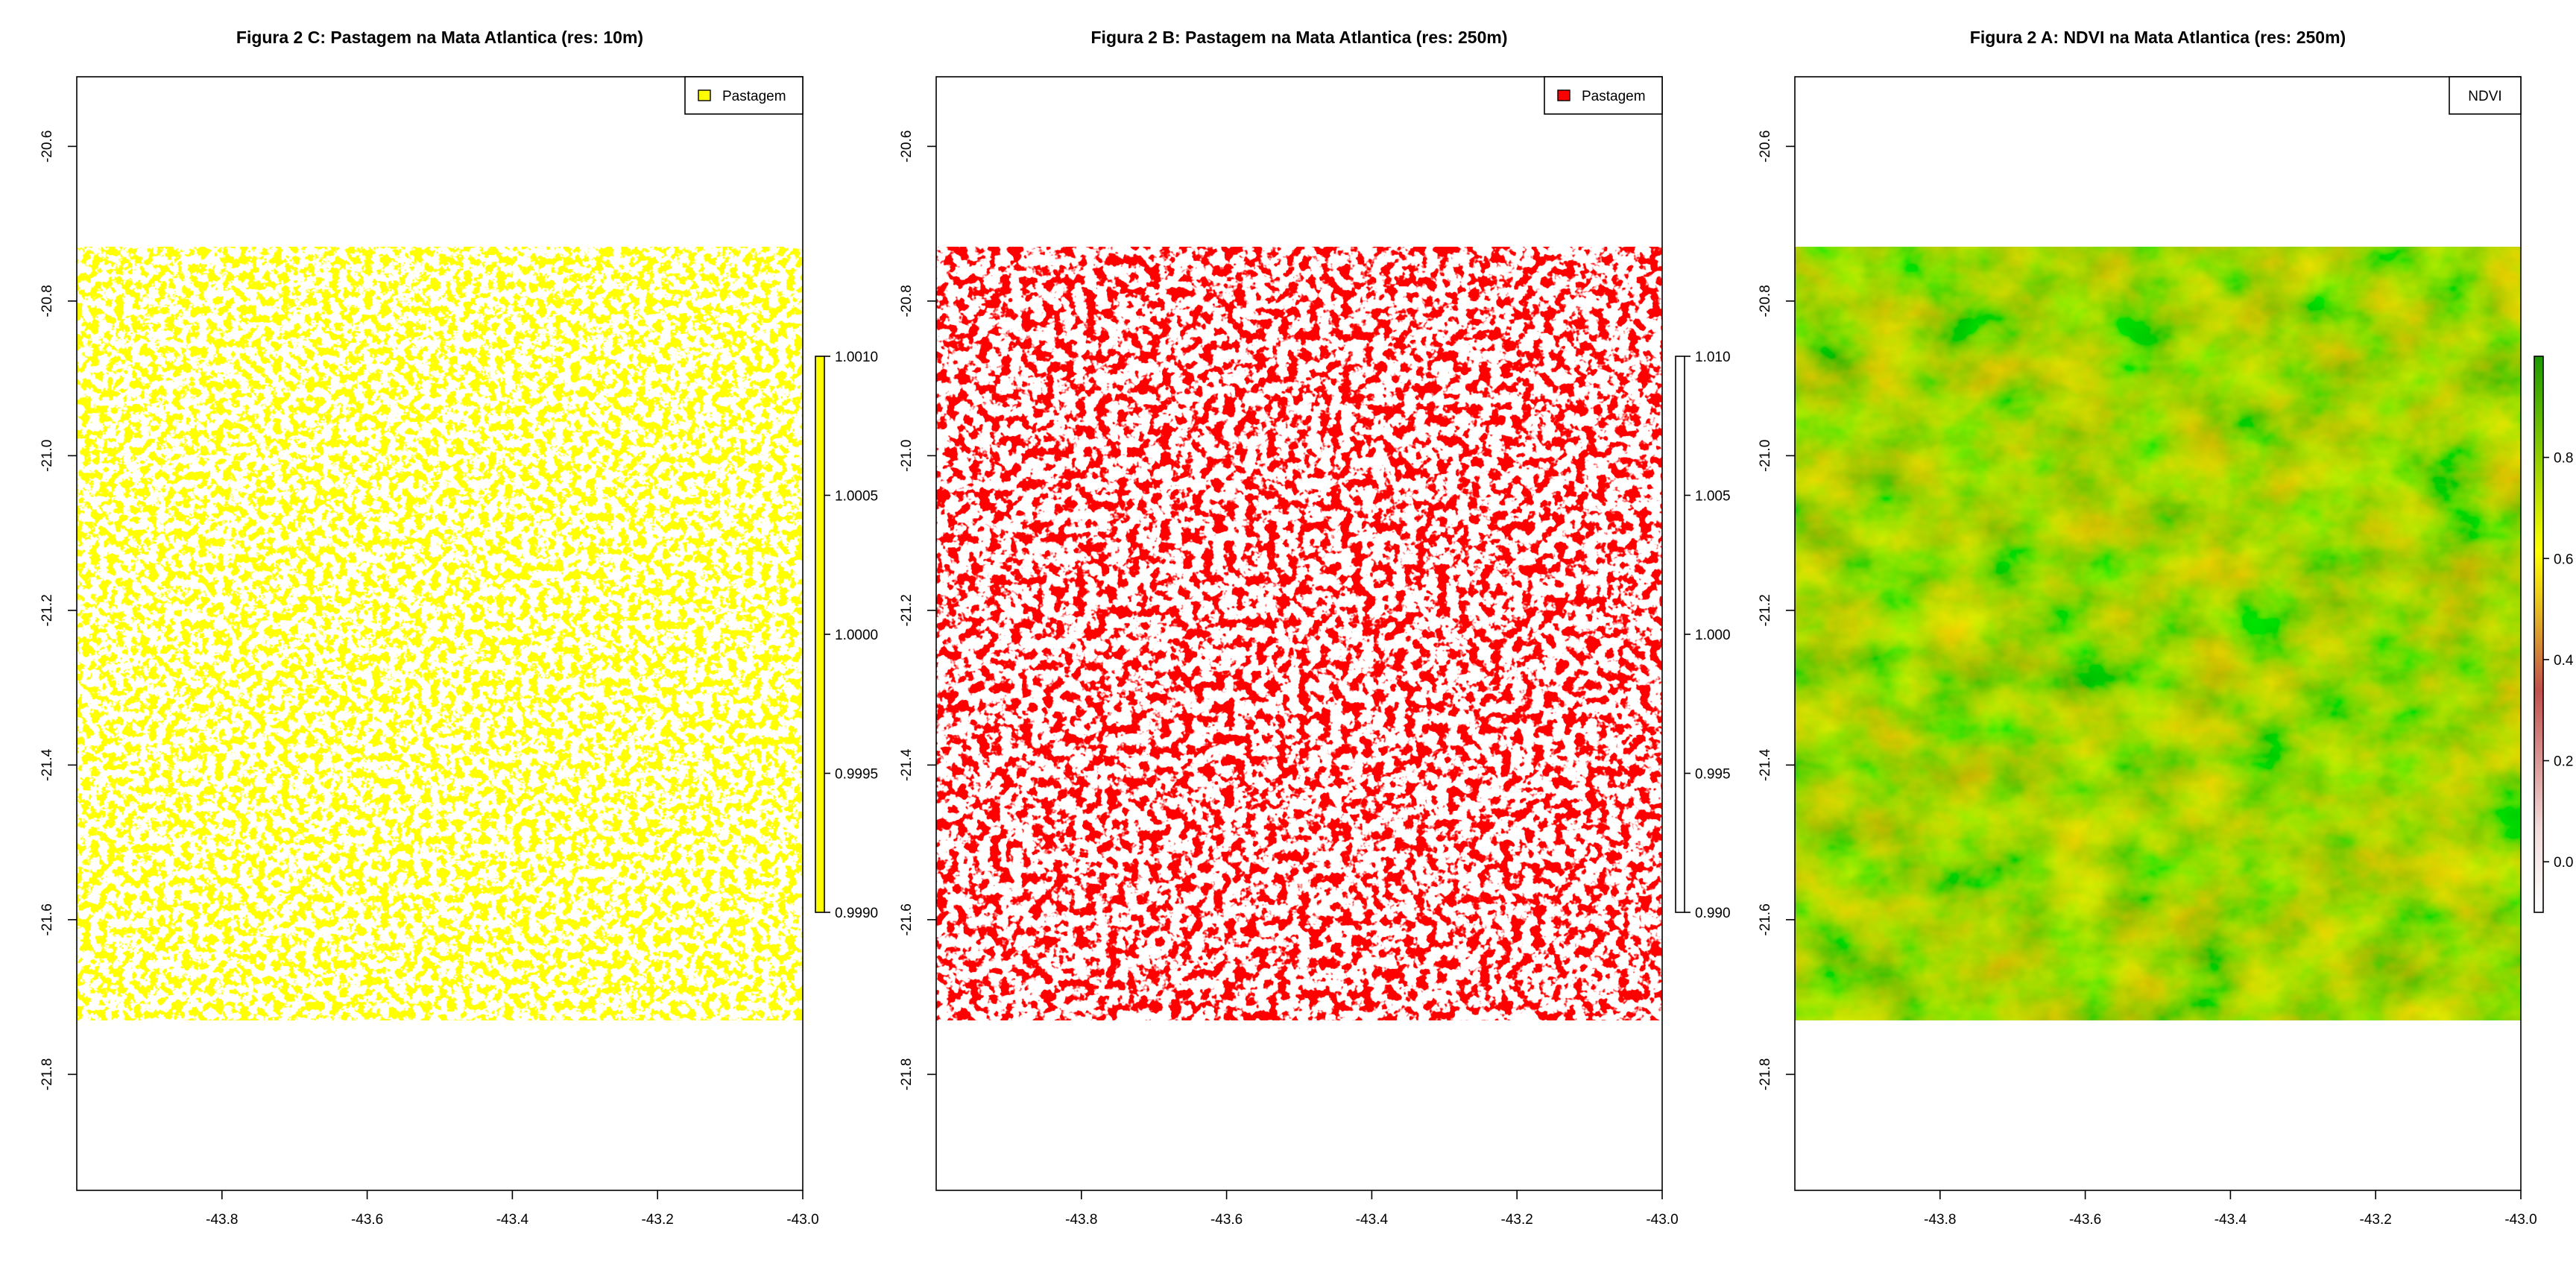 The height and width of the screenshot is (1288, 2576). I want to click on colorbar-tick-label: 1.0005, so click(856, 497).